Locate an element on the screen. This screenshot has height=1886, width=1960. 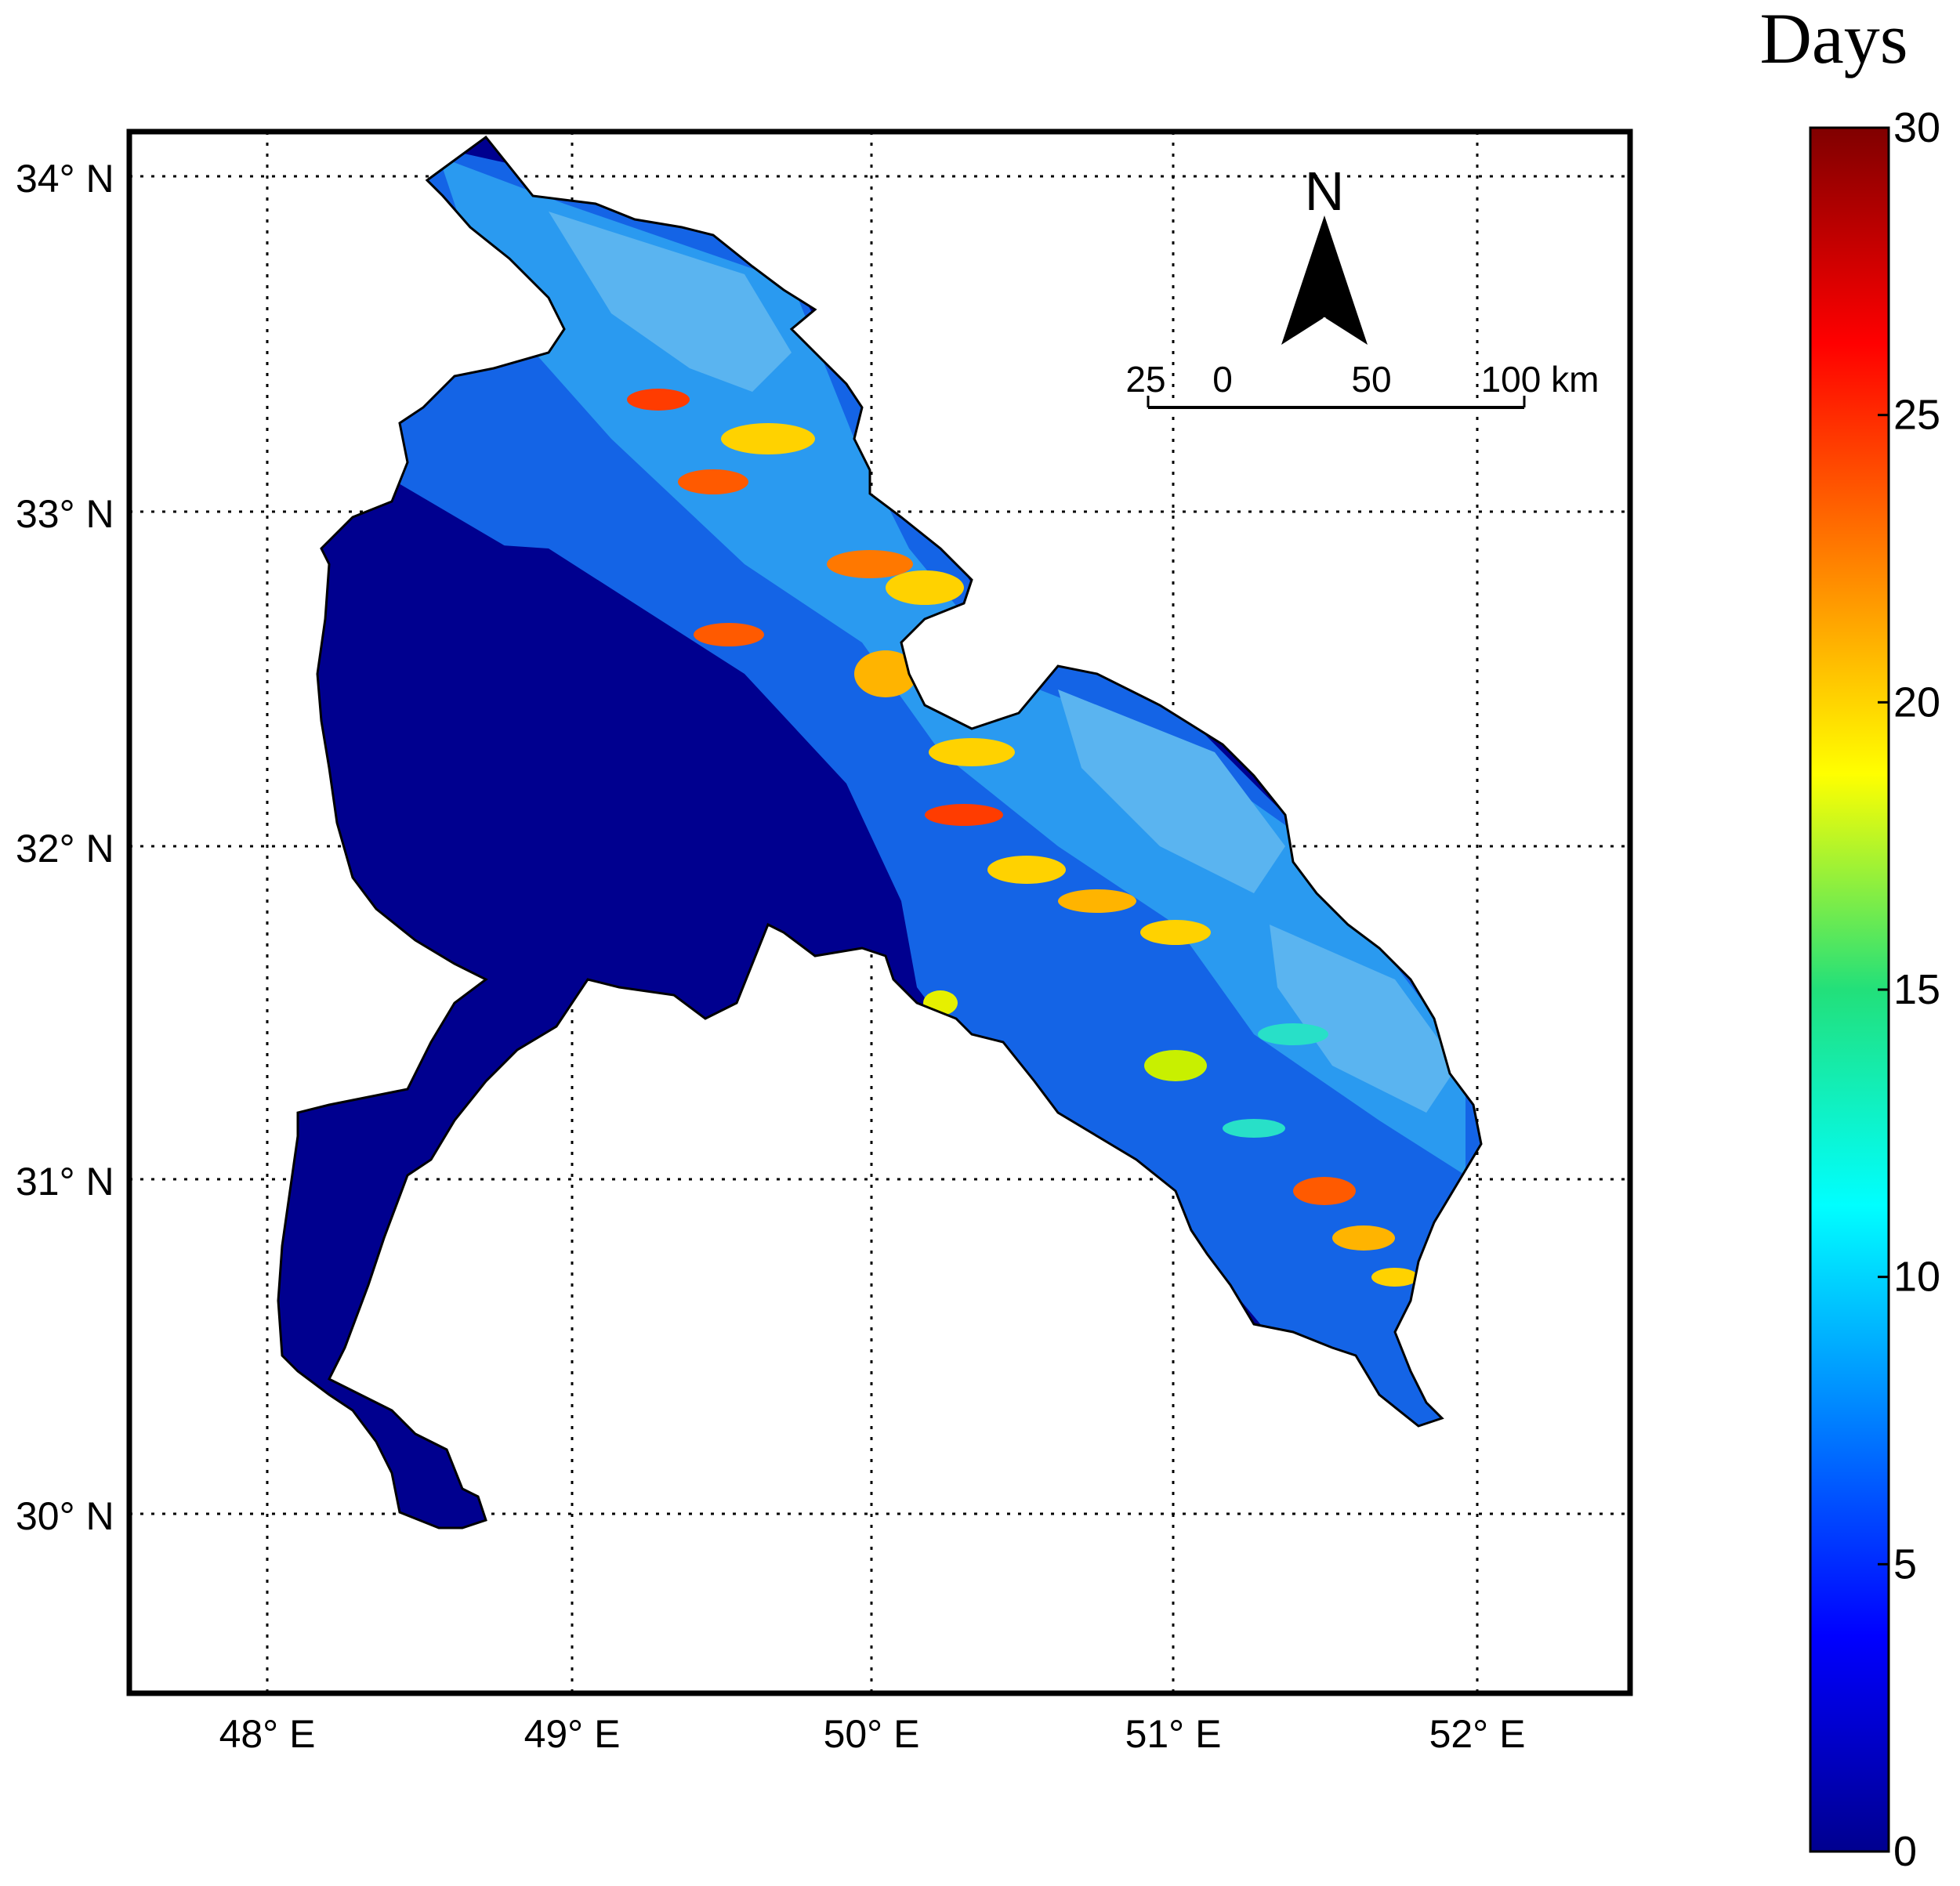
north-arrow: N is located at coordinates (1324, 253).